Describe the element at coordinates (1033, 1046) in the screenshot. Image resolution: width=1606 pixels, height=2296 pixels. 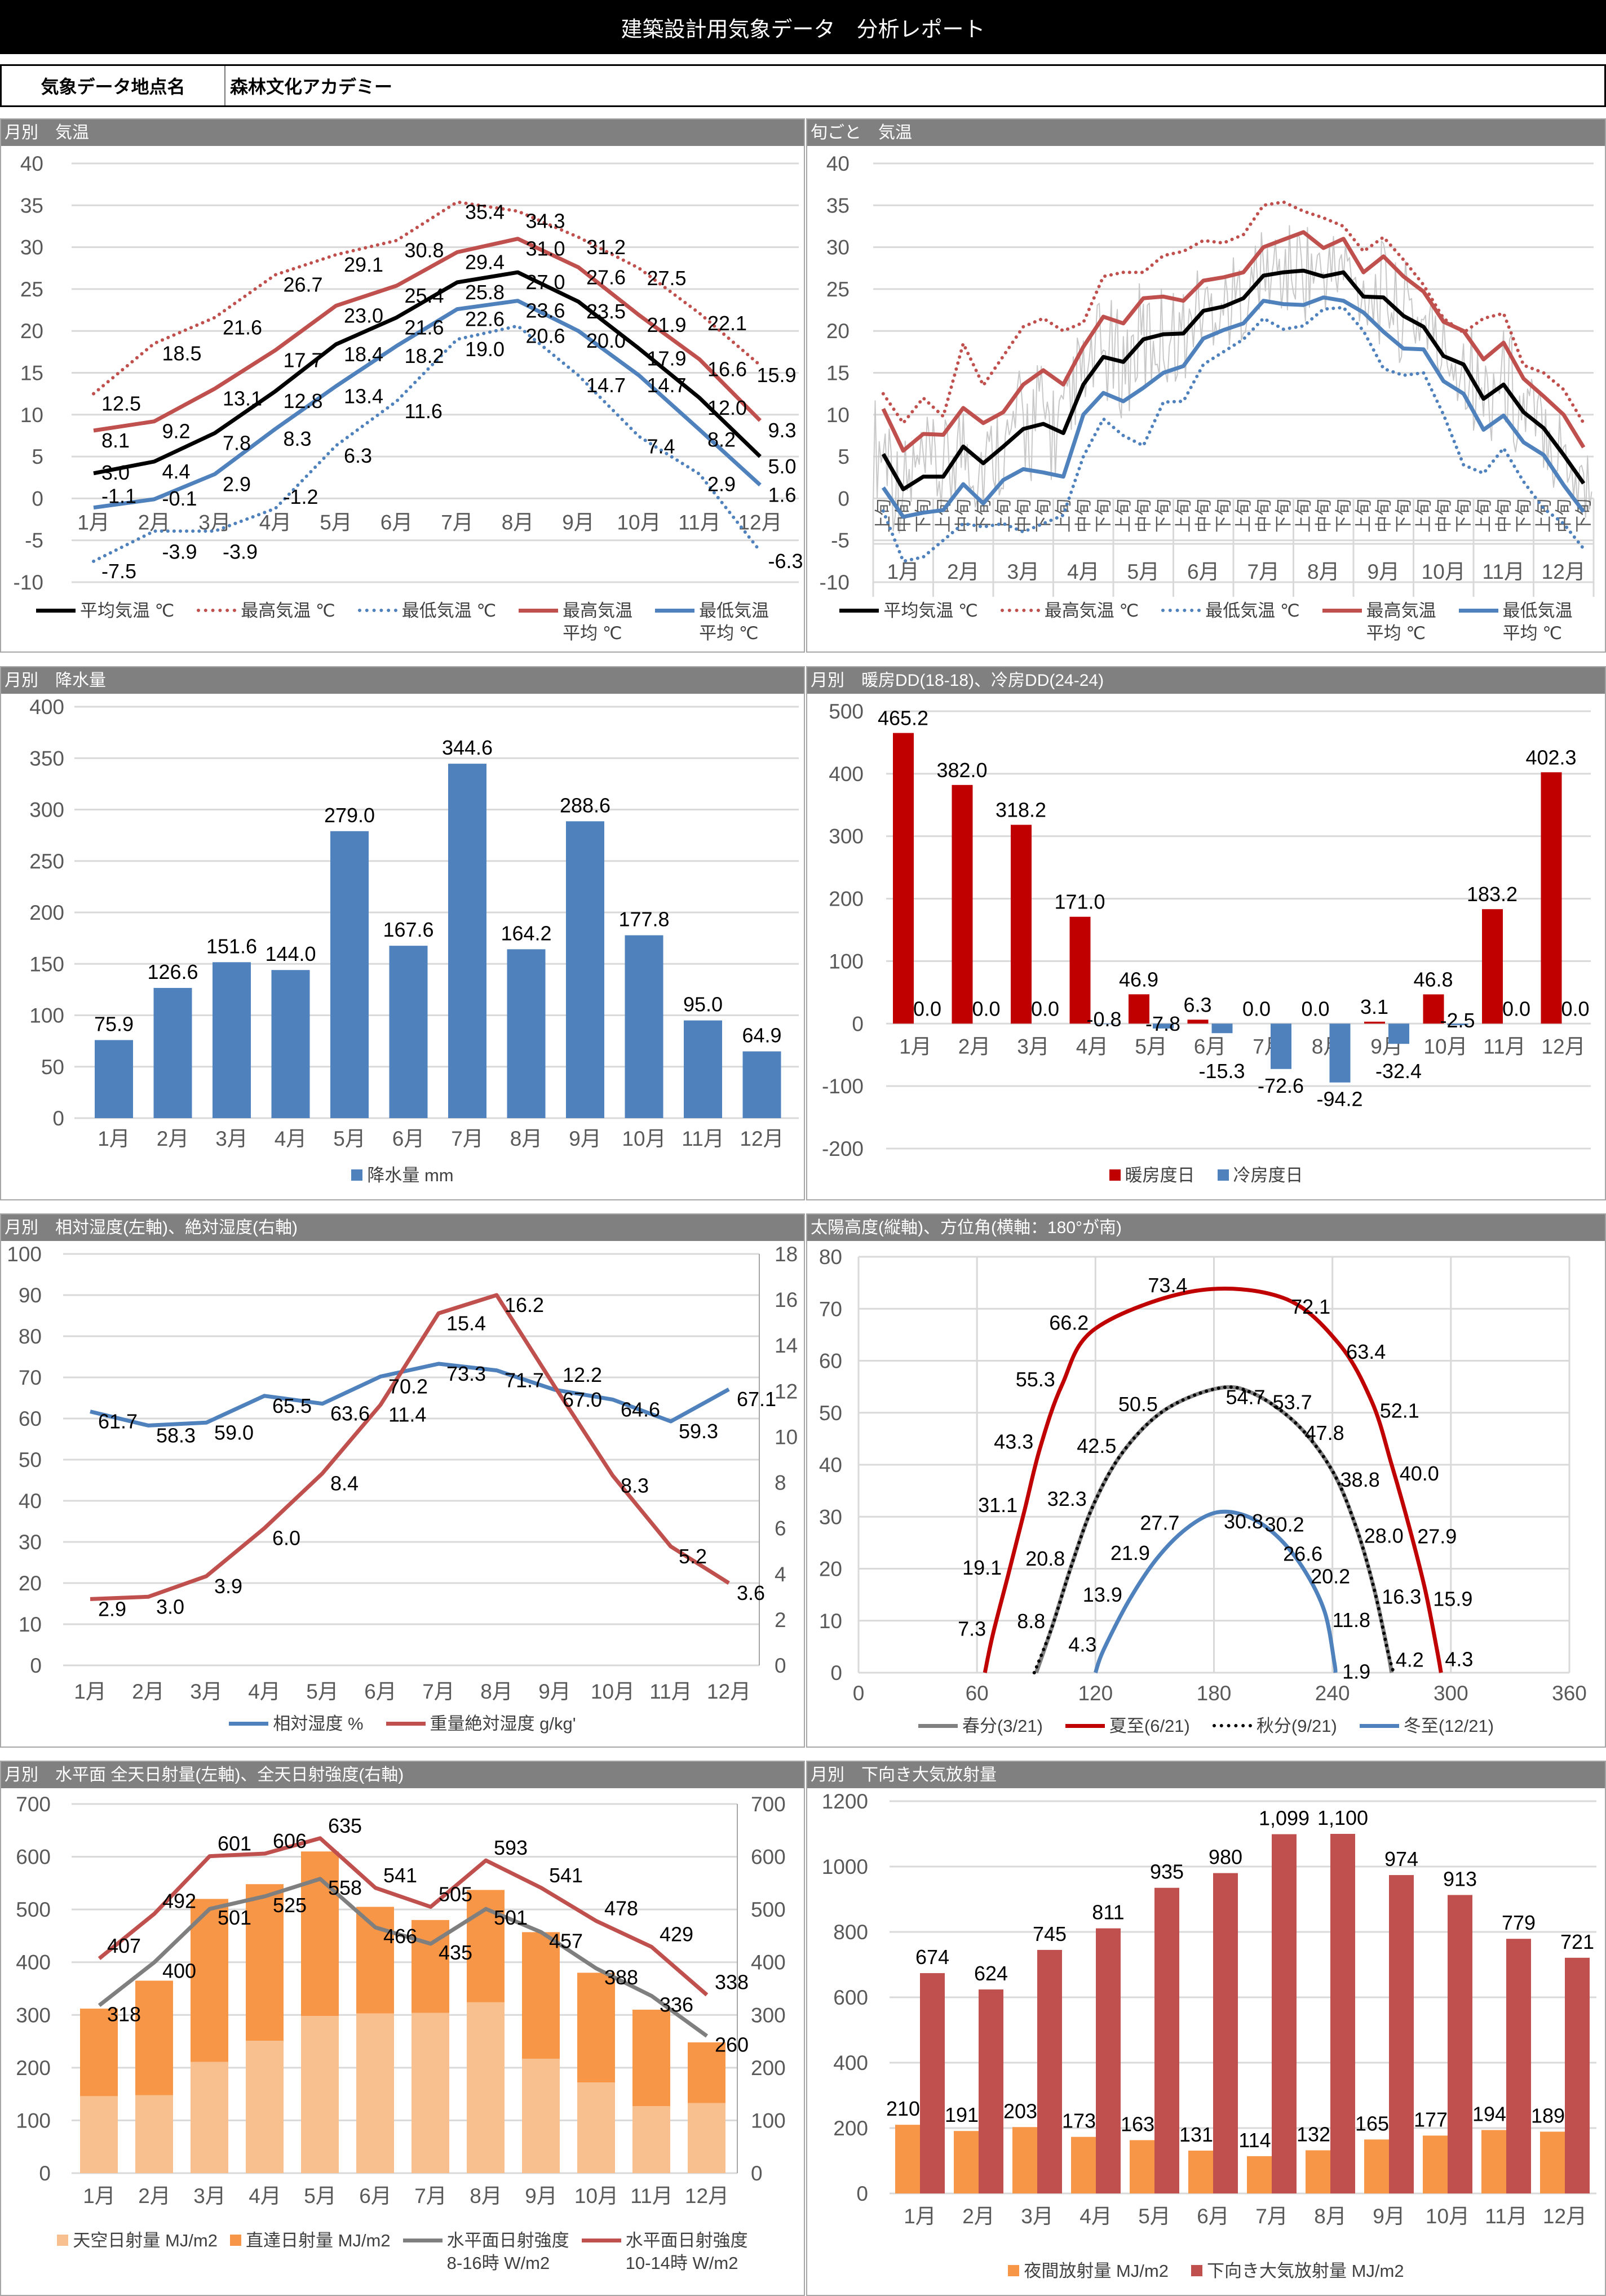
I see `x-tick-label: 3月` at that location.